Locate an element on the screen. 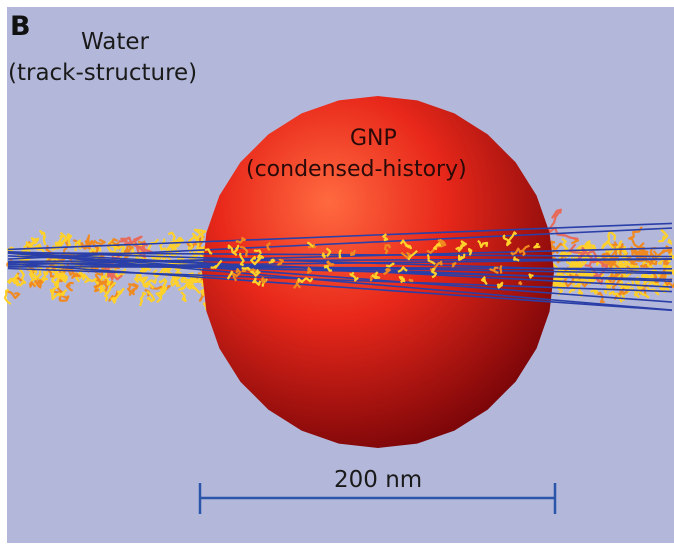 The image size is (674, 550). panel-letter: B is located at coordinates (20, 26).